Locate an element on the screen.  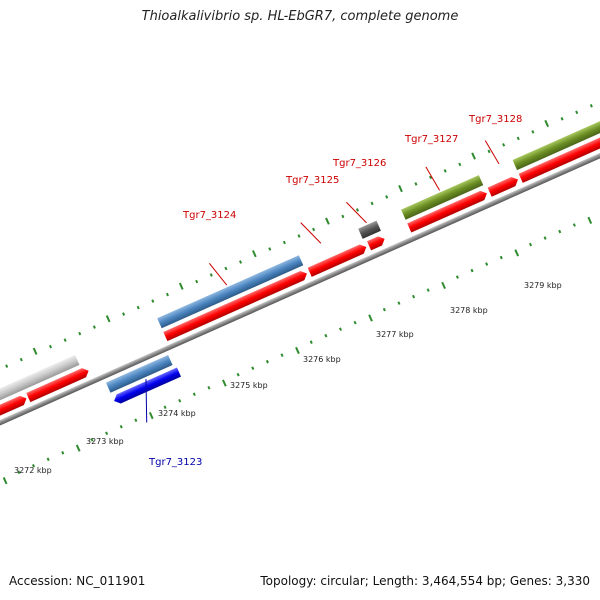
gene-label: Tgr7_3123 is located at coordinates (175, 462).